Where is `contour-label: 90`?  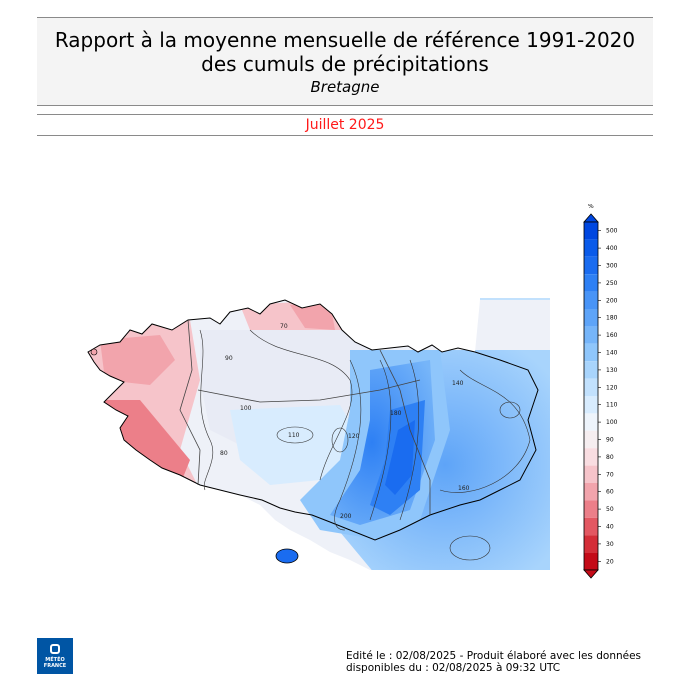 contour-label: 90 is located at coordinates (229, 358).